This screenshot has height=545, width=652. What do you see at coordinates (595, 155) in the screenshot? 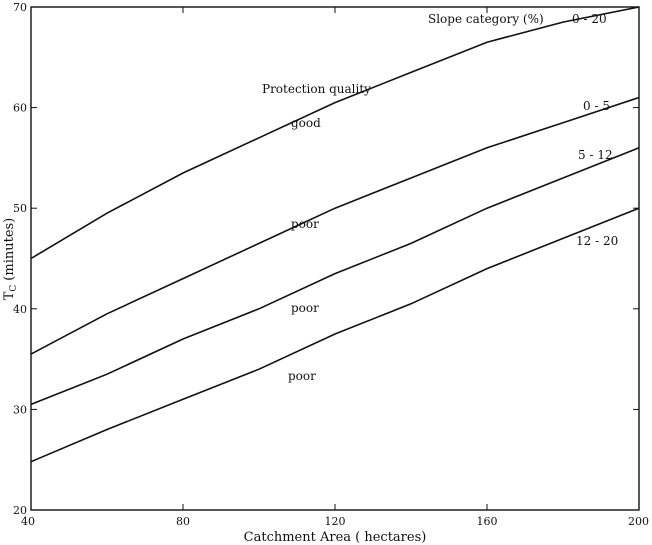
I see `series-label-5-12: 5 - 12` at bounding box center [595, 155].